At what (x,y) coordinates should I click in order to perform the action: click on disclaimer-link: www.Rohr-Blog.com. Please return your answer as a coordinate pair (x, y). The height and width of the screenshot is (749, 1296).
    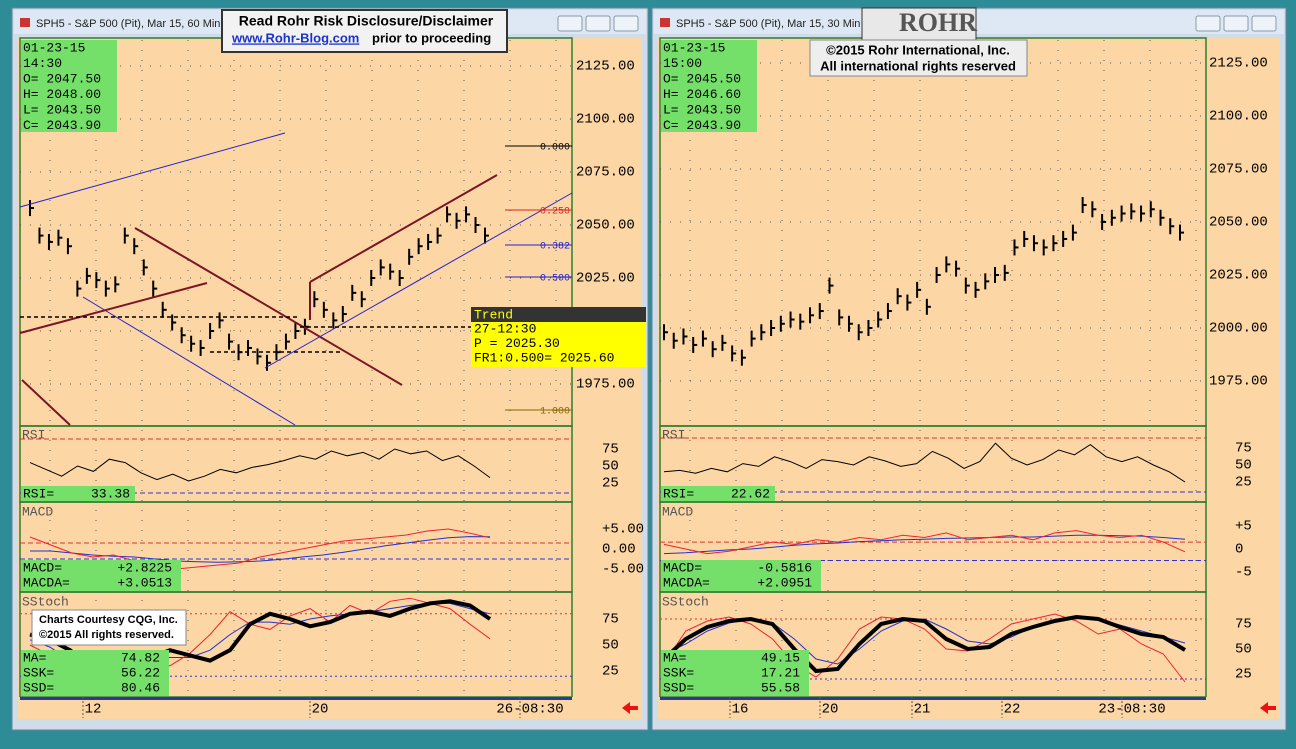
    Looking at the image, I should click on (295, 37).